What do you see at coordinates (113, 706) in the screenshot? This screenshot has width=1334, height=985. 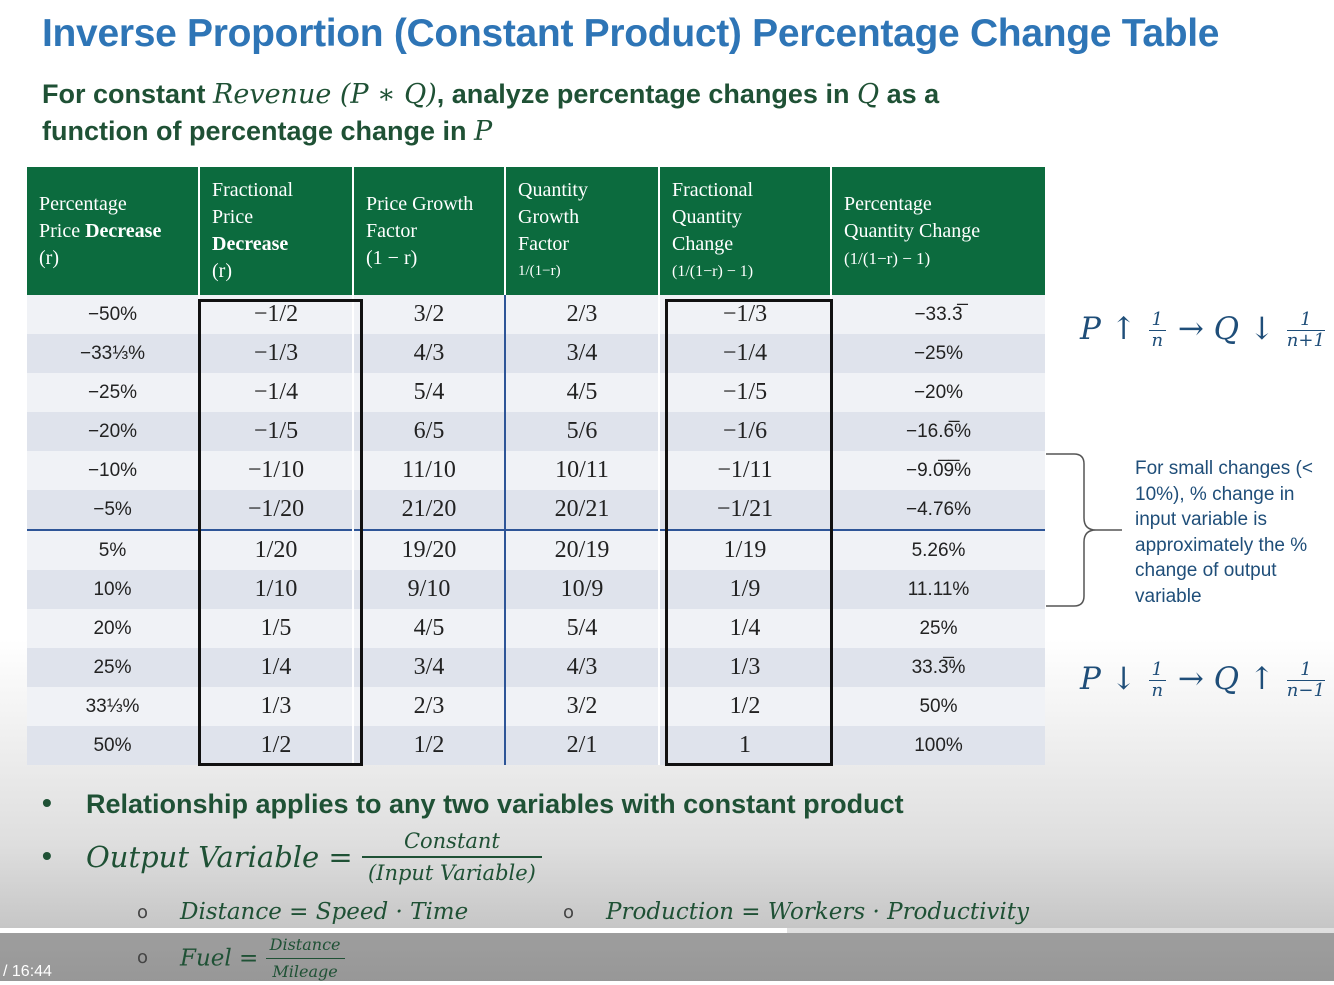 I see `table-cell: 33⅓%` at bounding box center [113, 706].